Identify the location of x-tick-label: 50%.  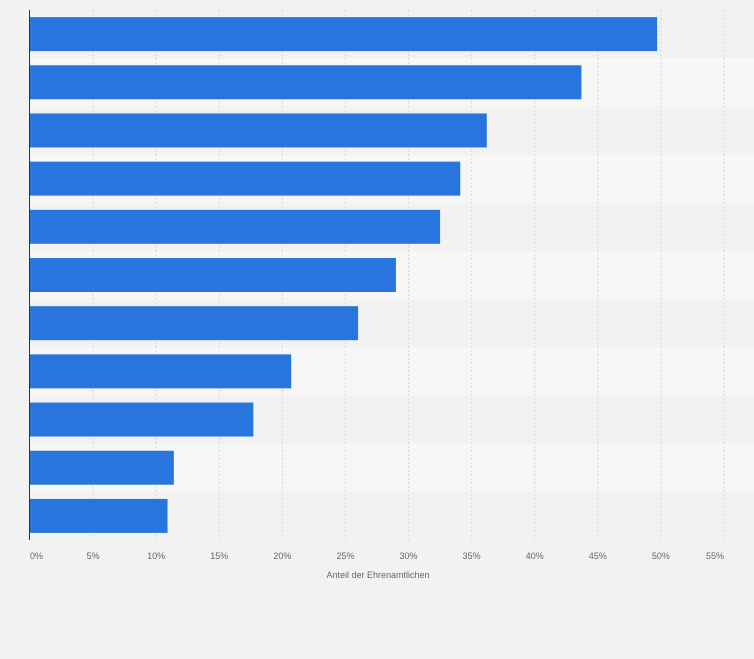
(661, 556).